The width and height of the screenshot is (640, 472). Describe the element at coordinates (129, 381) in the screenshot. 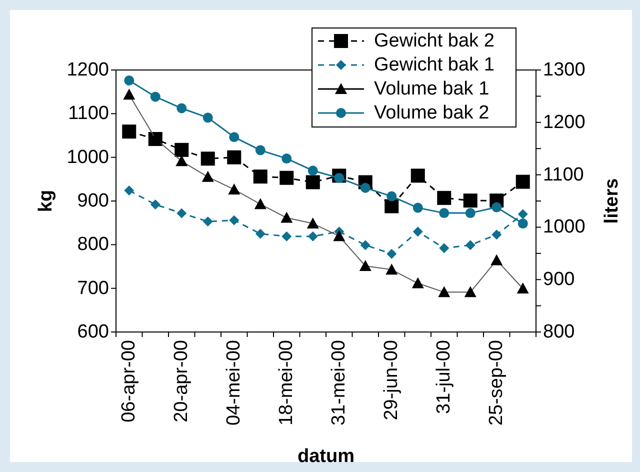

I see `x-tick-label: 06-apr-00` at that location.